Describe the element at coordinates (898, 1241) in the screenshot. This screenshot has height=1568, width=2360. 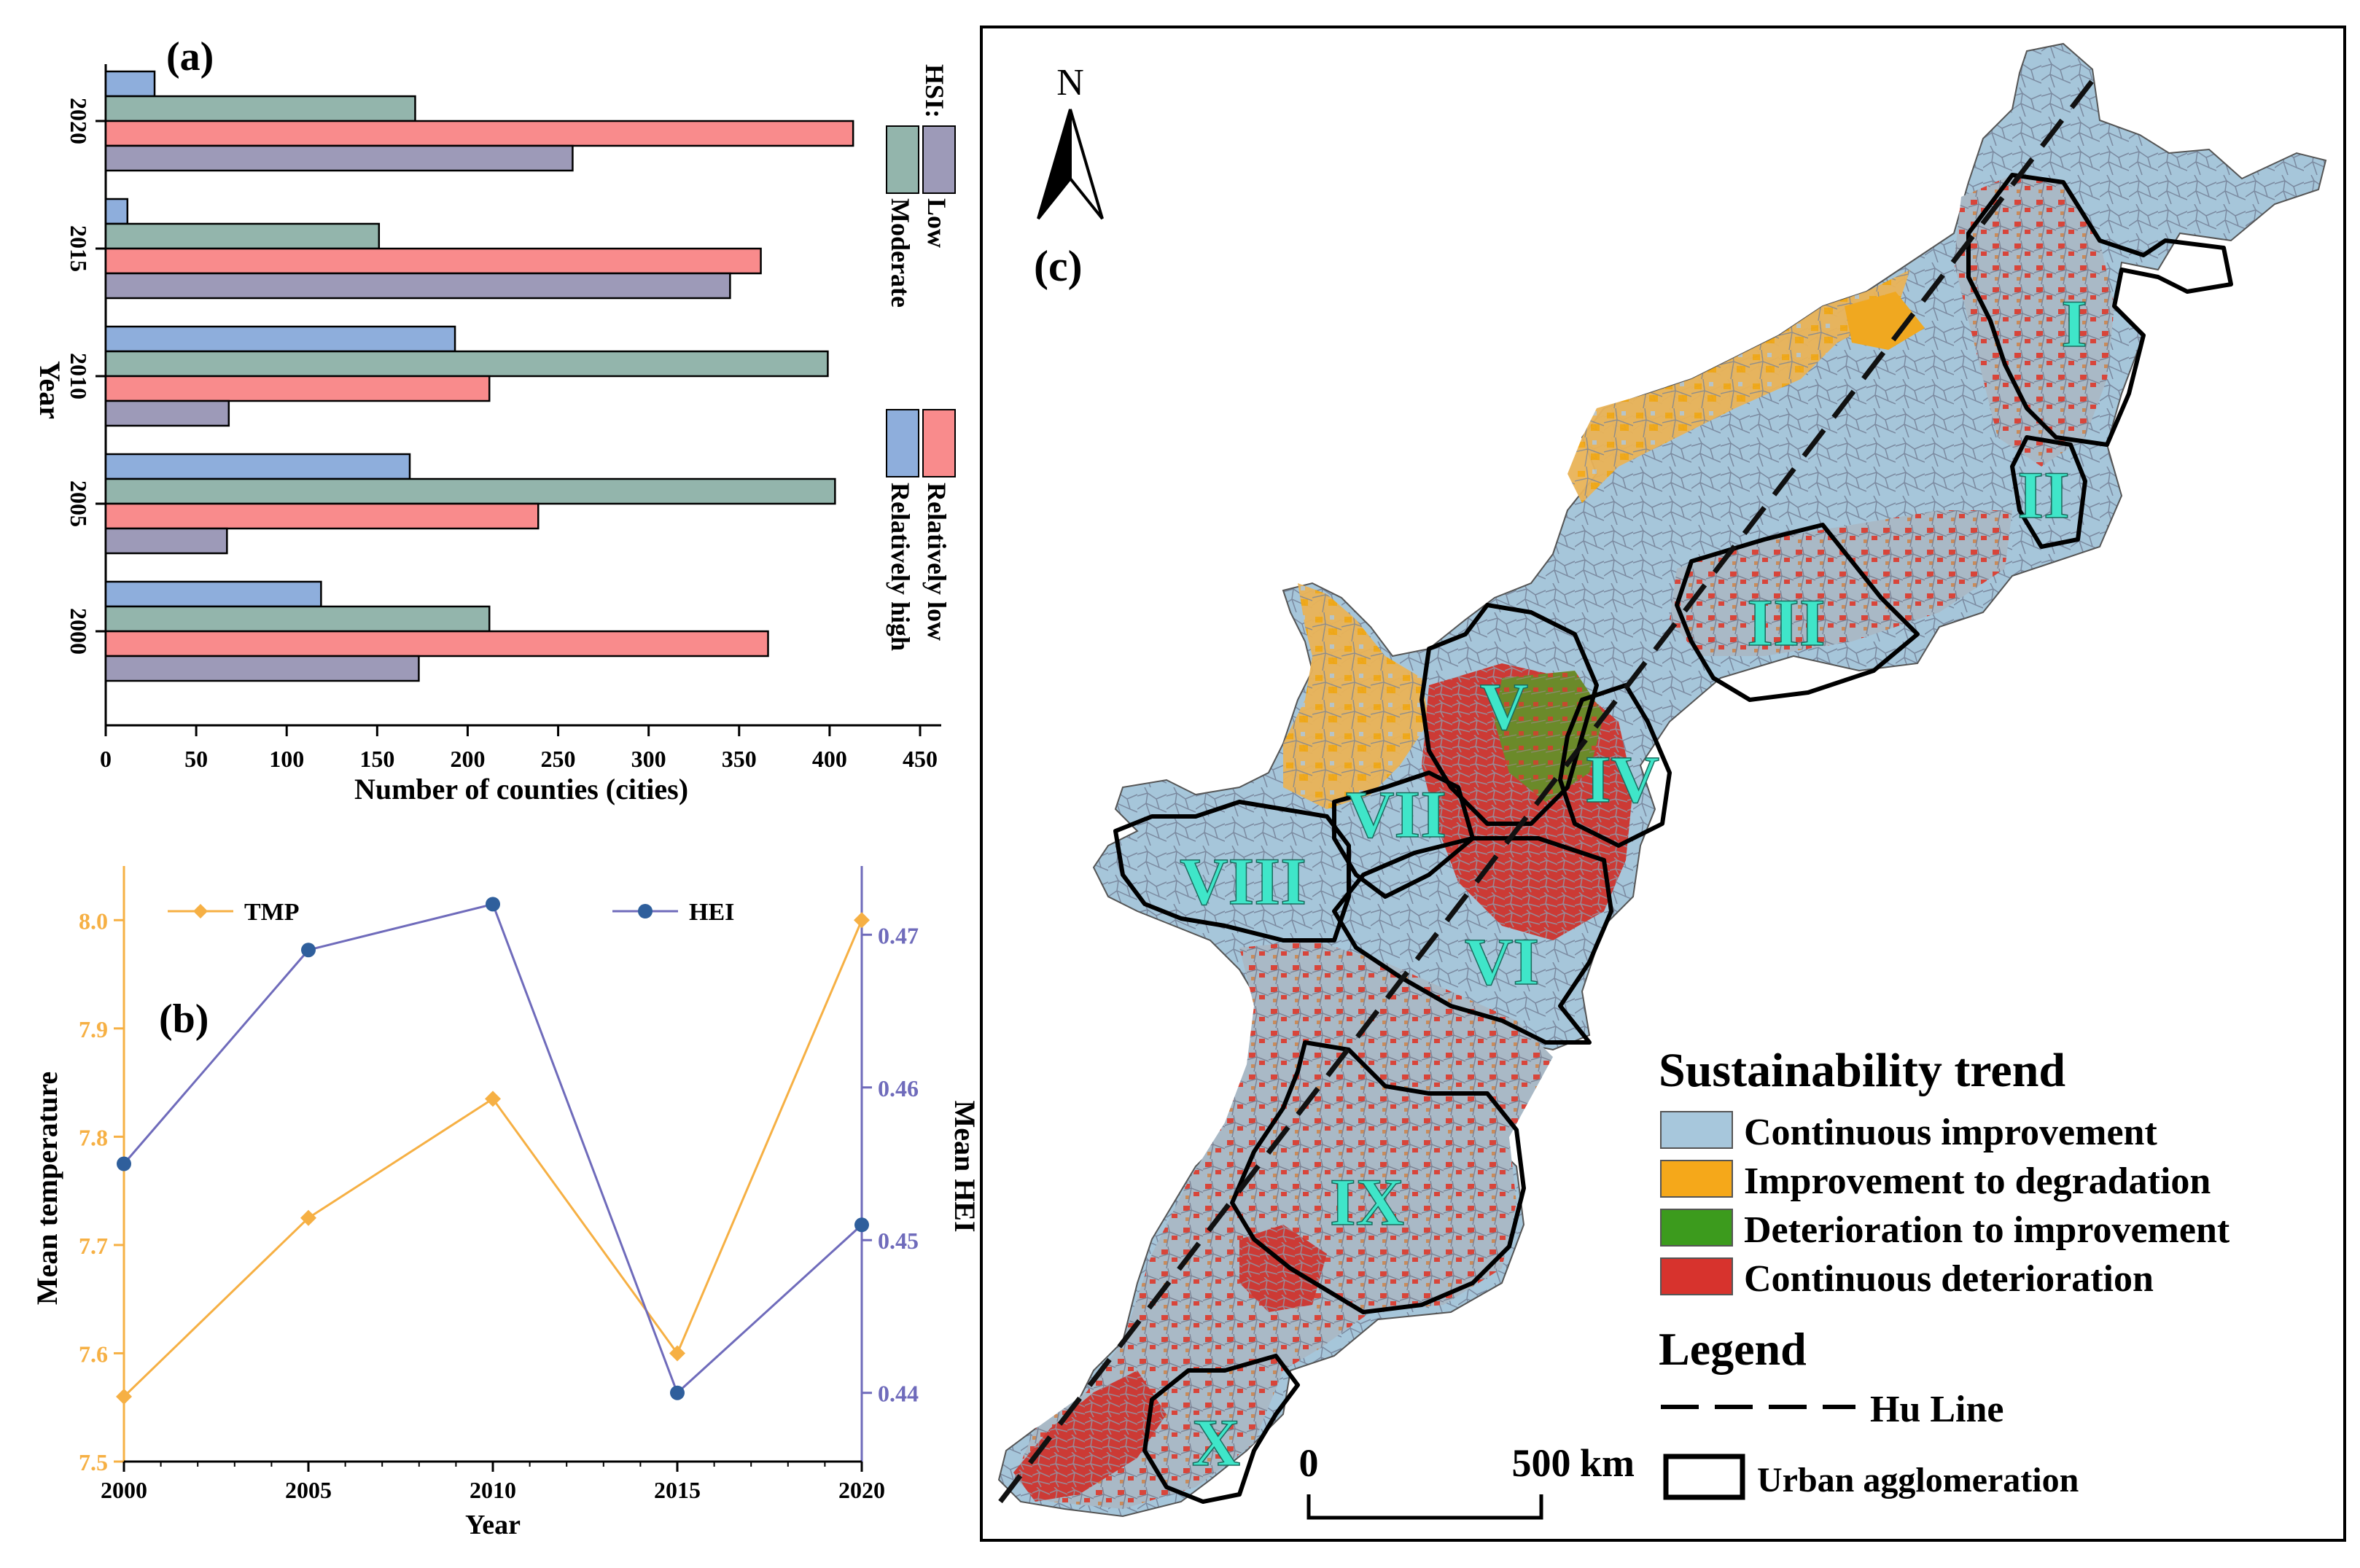
I see `b-right-tick-0.45: 0.45` at that location.